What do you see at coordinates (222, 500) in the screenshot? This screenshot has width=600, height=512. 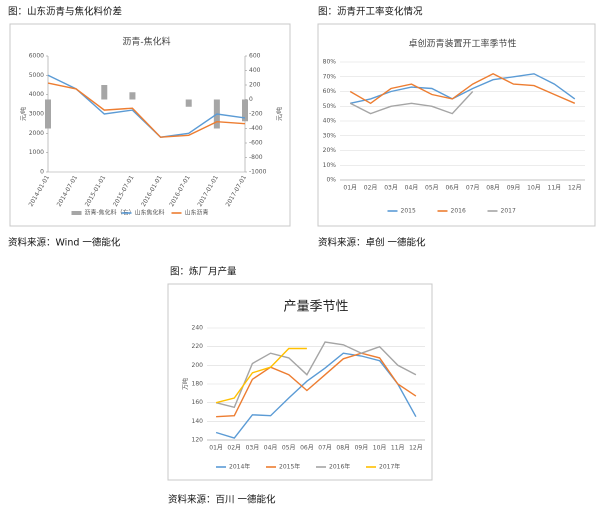 I see `source: 资料来源：百川 一德能化` at bounding box center [222, 500].